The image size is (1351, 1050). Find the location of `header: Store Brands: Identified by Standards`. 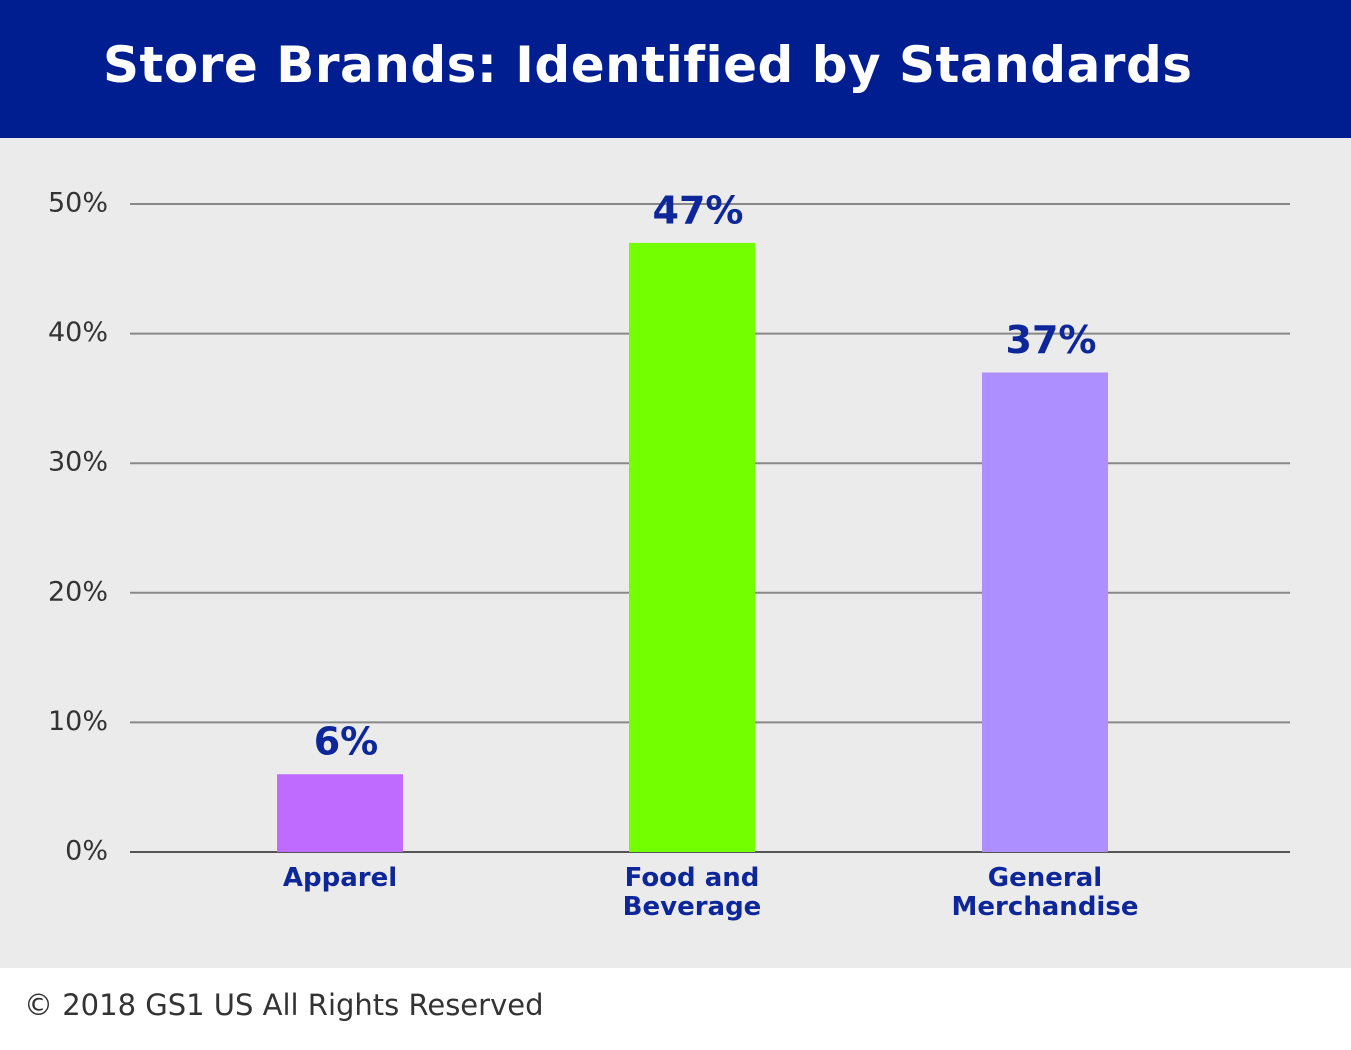

header: Store Brands: Identified by Standards is located at coordinates (675, 69).